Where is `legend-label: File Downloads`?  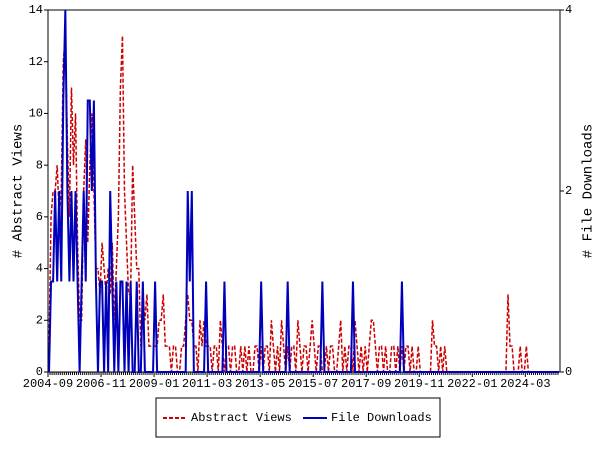 legend-label: File Downloads is located at coordinates (381, 418).